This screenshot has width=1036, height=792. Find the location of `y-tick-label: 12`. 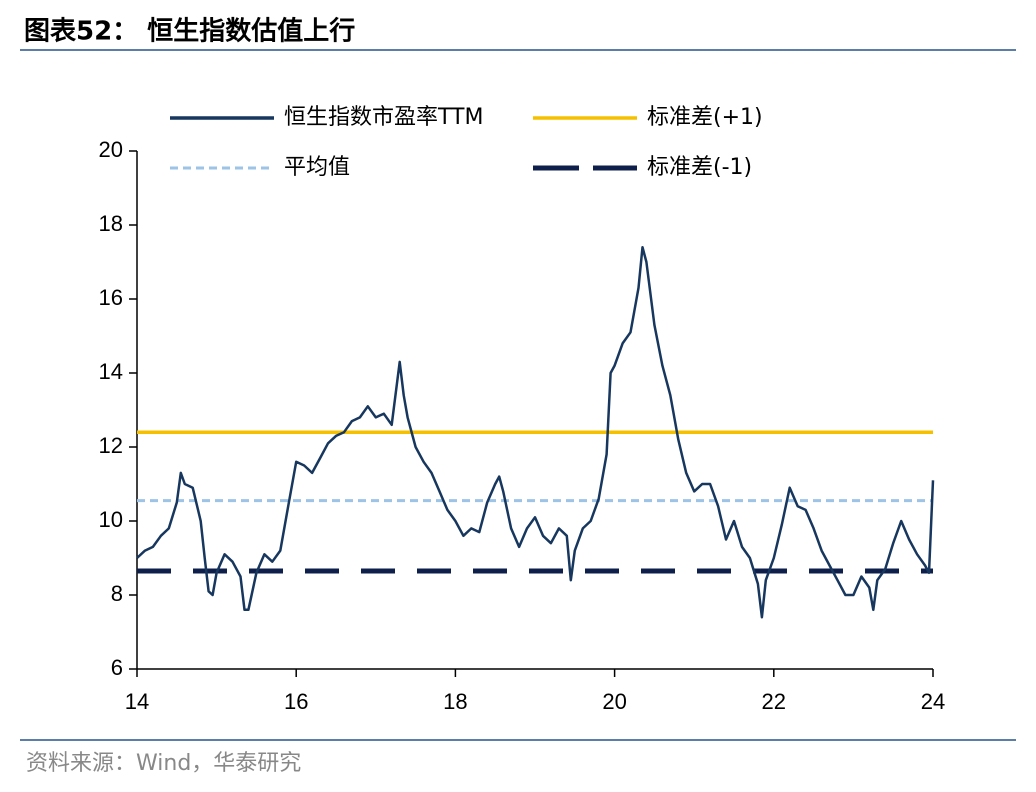

y-tick-label: 12 is located at coordinates (111, 445).